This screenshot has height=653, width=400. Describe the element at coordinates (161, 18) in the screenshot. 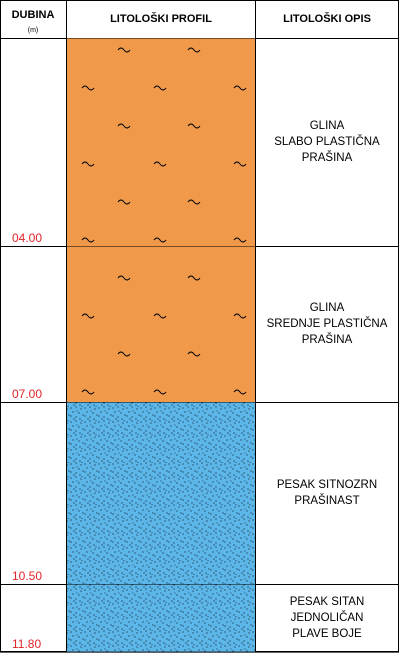

I see `header-profile: LITOLOŠKI PROFIL` at that location.